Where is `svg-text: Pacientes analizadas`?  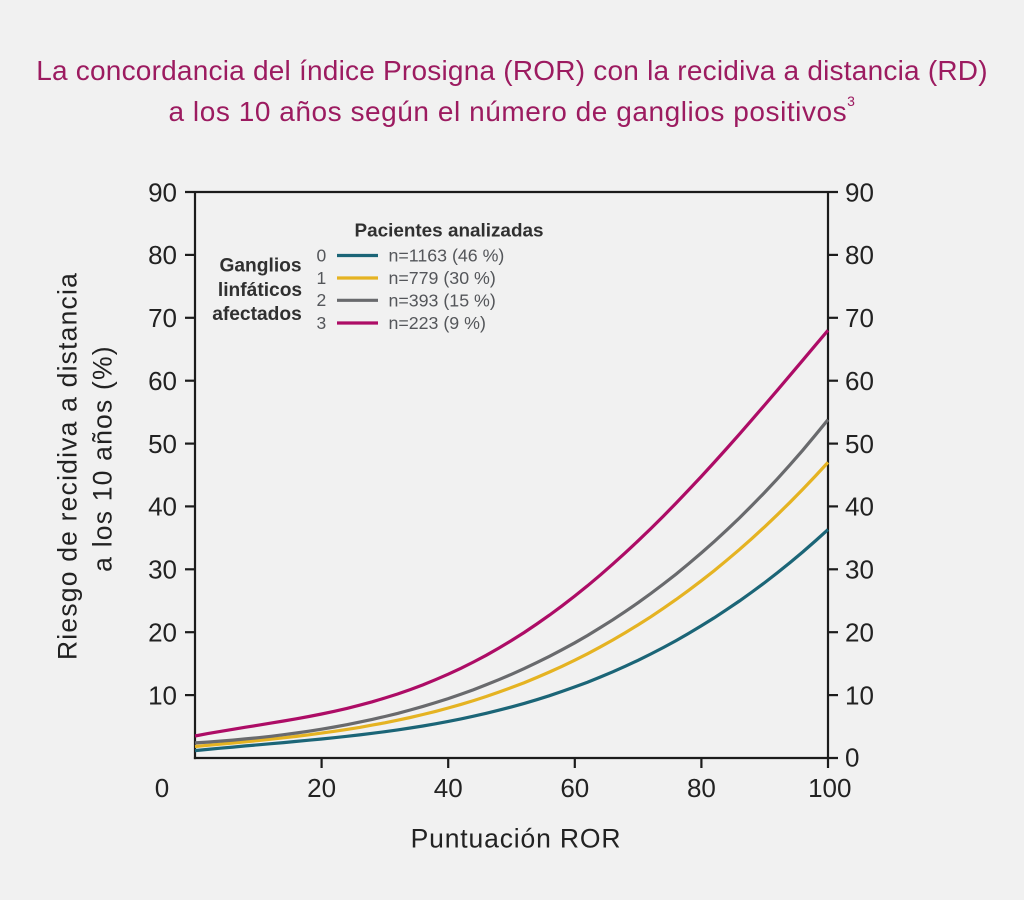 svg-text: Pacientes analizadas is located at coordinates (448, 231).